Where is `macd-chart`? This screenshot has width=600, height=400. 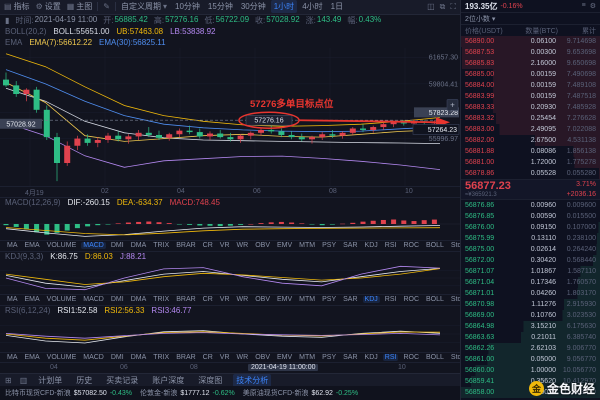 macd-chart is located at coordinates (230, 224).